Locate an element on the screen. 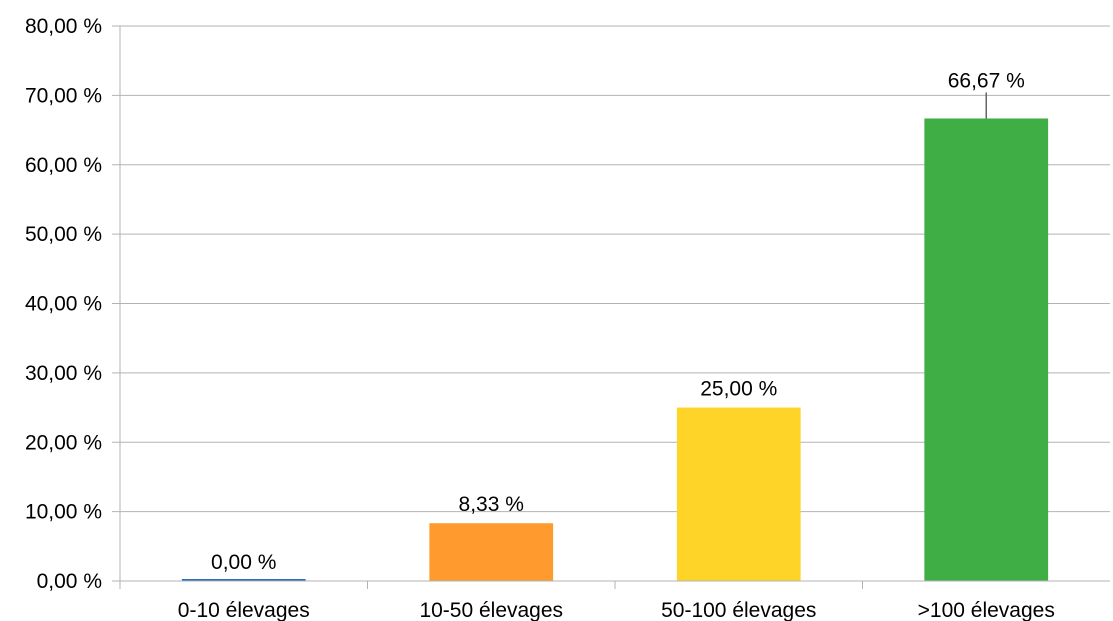 The width and height of the screenshot is (1113, 621). y-tick-label: 60,00 % is located at coordinates (63, 165).